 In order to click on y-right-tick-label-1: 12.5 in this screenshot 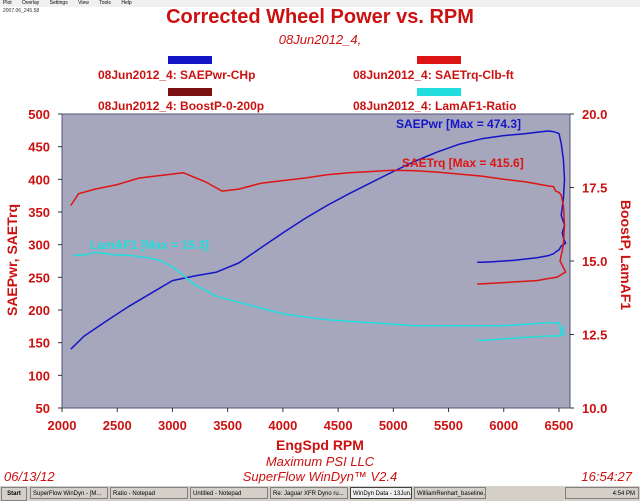, I will do `click(594, 335)`.